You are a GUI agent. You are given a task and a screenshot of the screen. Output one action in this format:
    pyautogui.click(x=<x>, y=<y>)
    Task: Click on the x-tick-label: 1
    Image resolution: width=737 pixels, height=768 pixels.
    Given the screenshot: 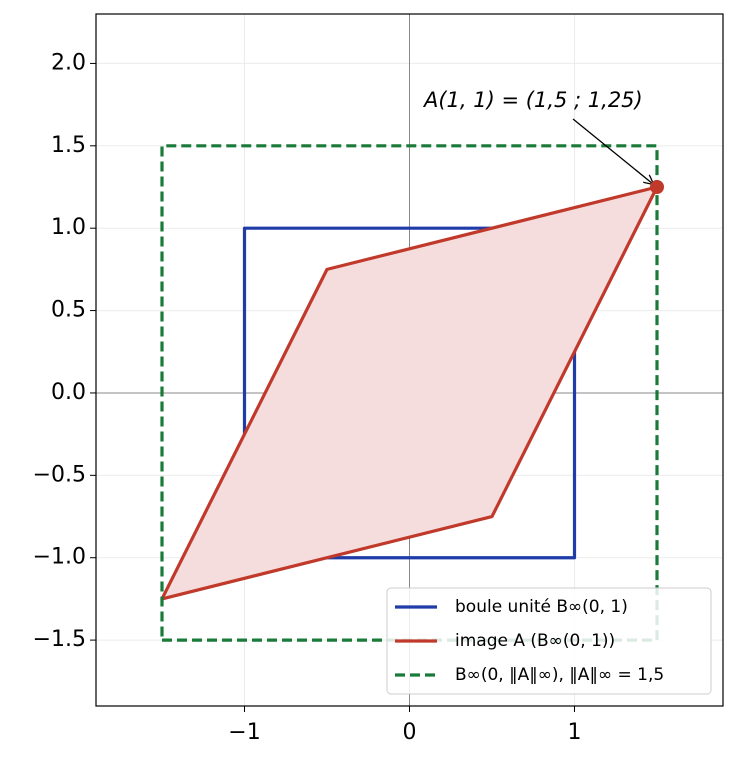 What is the action you would take?
    pyautogui.click(x=575, y=732)
    